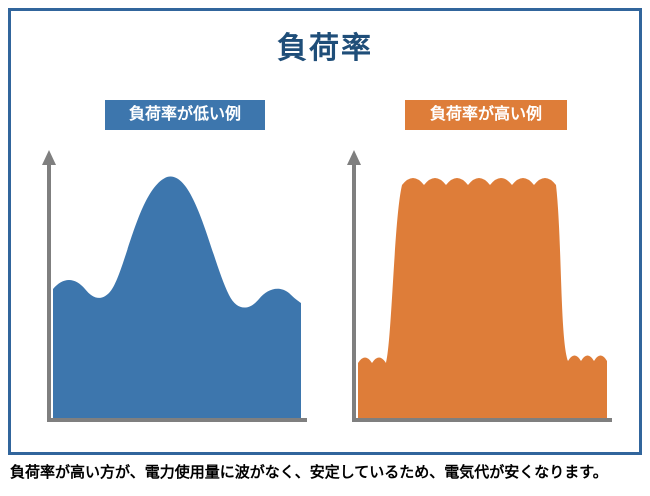 The width and height of the screenshot is (650, 496). What do you see at coordinates (185, 115) in the screenshot?
I see `chart-label-low-load: 負荷率が低い例` at bounding box center [185, 115].